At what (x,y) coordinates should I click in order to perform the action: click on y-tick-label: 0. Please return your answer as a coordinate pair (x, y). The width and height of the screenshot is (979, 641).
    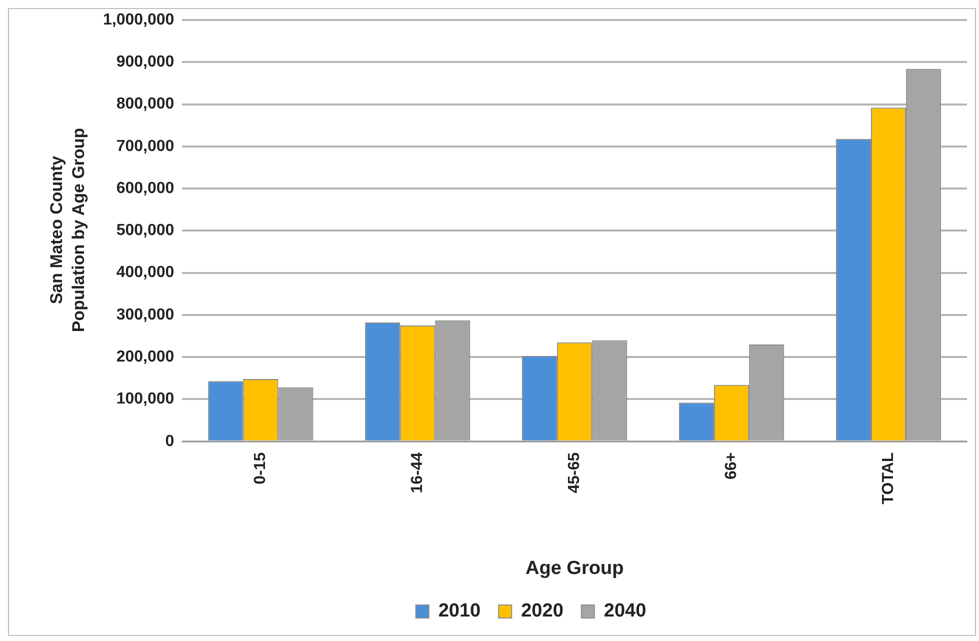
    Looking at the image, I should click on (169, 441).